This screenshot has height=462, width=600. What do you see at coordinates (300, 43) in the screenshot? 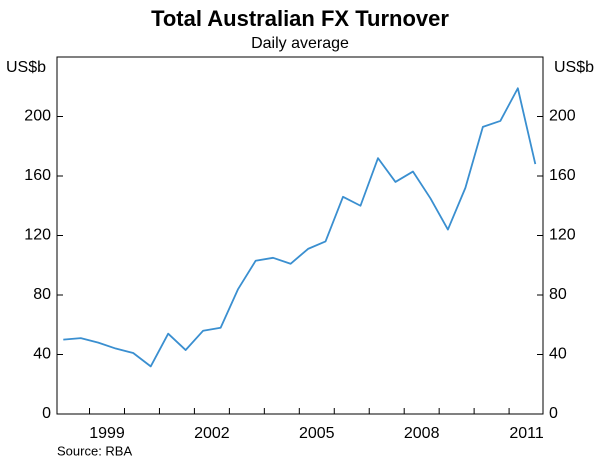
I see `chart-subtitle: Daily average` at bounding box center [300, 43].